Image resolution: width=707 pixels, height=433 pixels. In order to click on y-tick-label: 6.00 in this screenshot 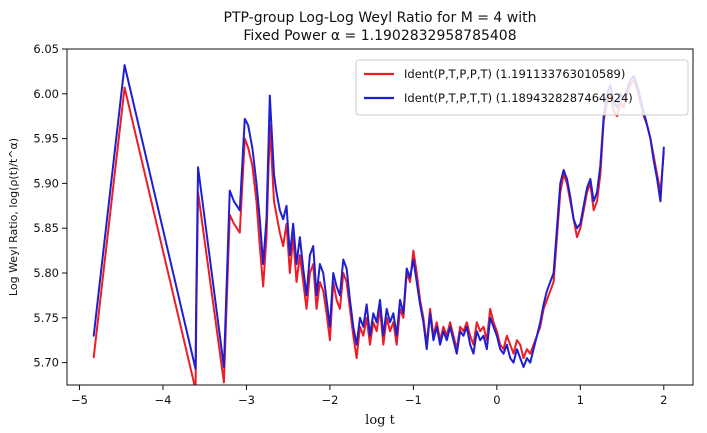, I will do `click(46, 94)`.